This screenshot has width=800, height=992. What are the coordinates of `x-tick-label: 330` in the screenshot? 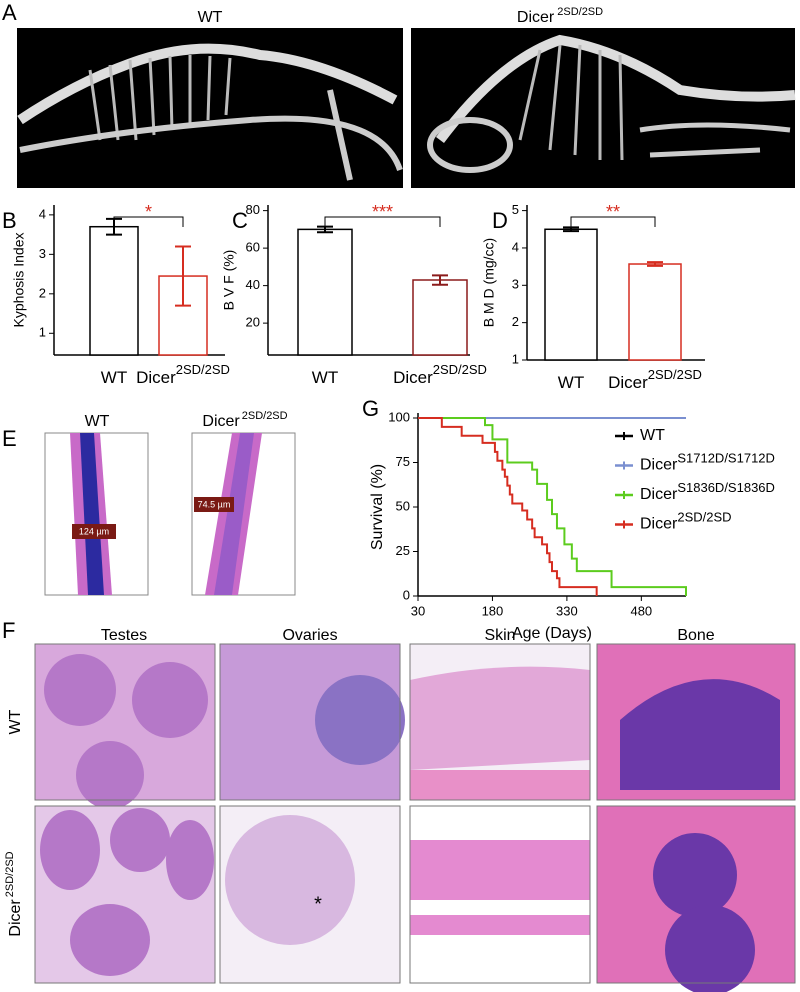 It's located at (567, 610).